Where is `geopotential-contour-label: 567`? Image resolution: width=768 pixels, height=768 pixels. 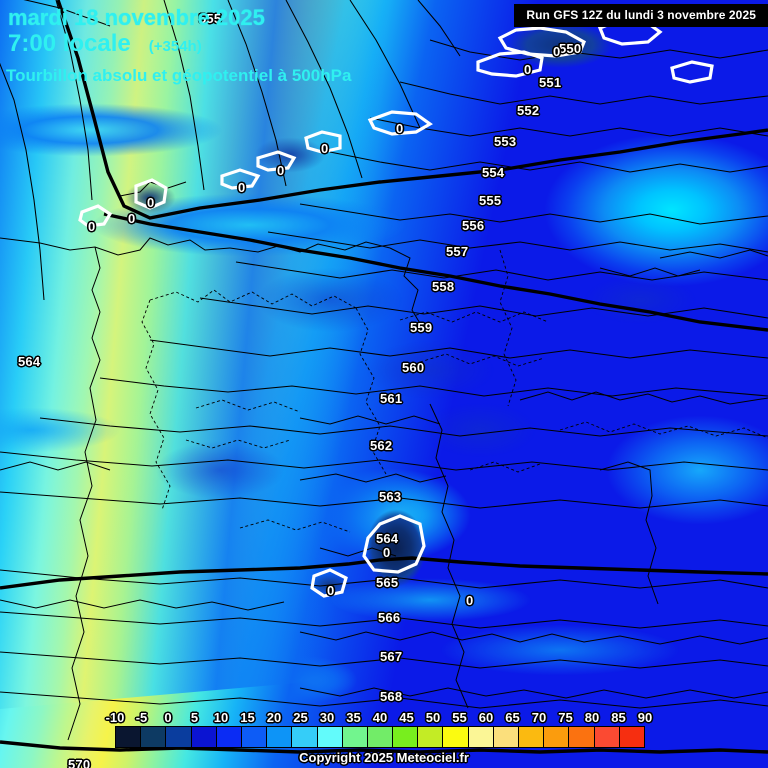 geopotential-contour-label: 567 is located at coordinates (391, 656).